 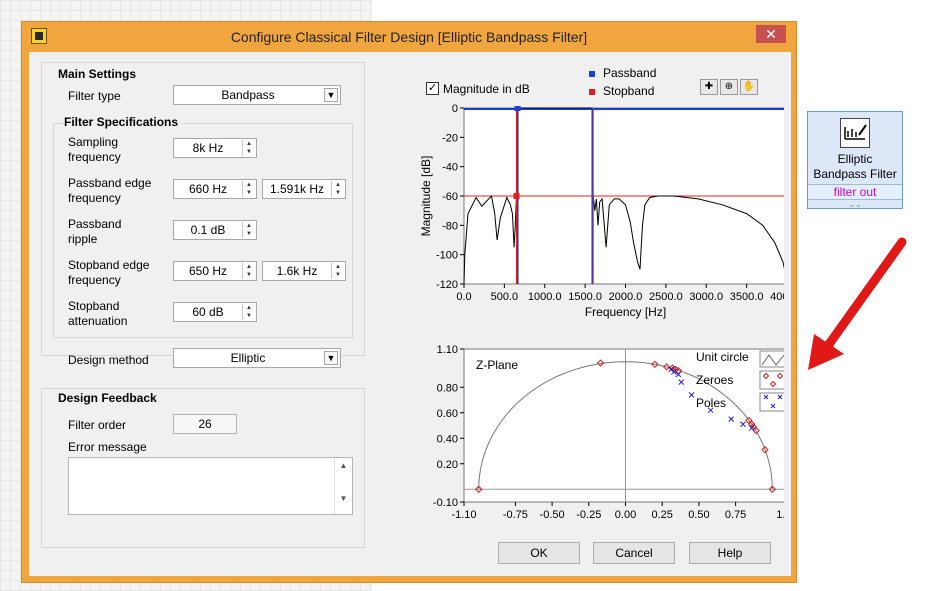 What do you see at coordinates (248, 358) in the screenshot?
I see `design-method-value: Elliptic` at bounding box center [248, 358].